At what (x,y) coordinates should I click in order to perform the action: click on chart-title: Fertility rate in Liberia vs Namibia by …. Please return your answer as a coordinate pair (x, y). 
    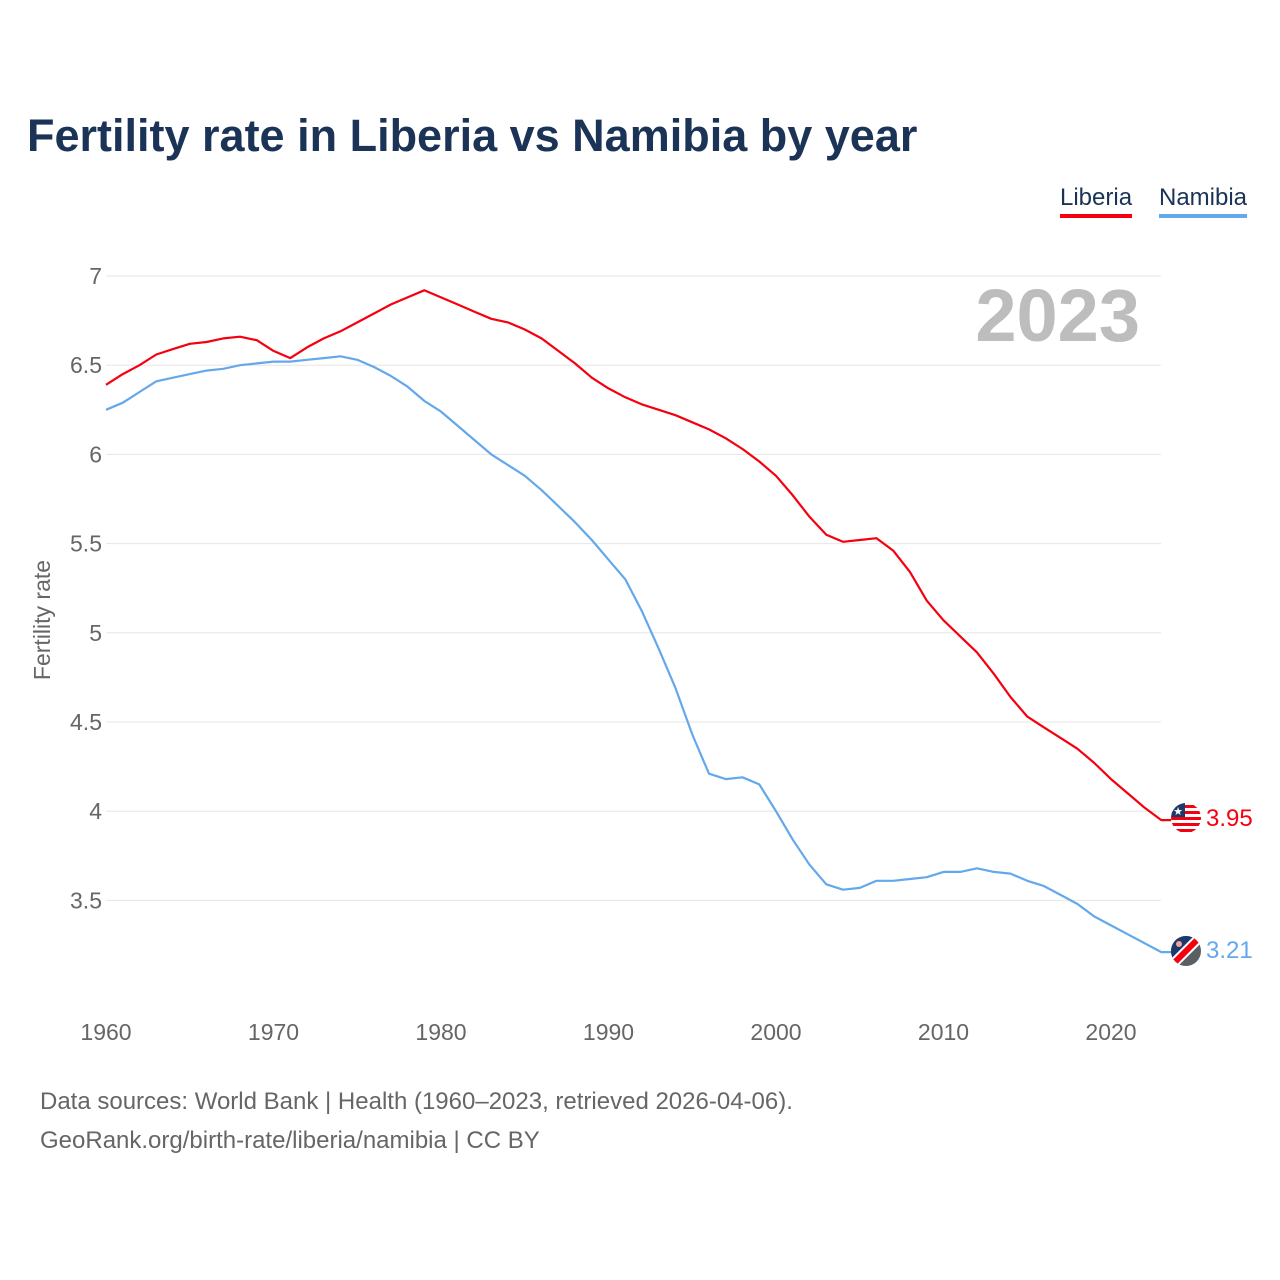
    Looking at the image, I should click on (472, 135).